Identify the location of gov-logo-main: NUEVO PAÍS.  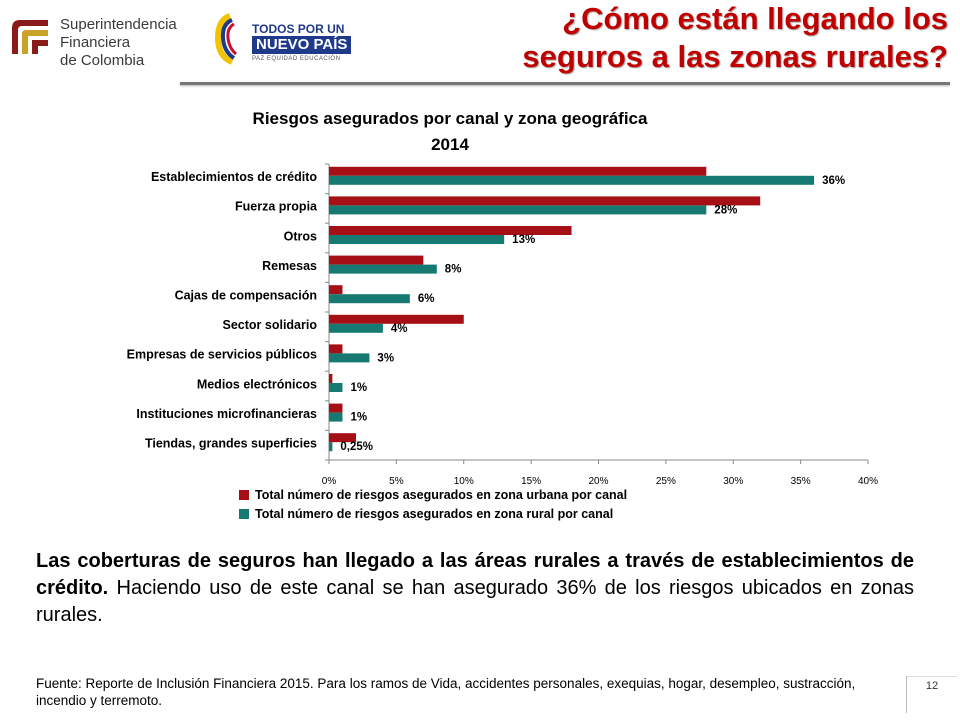
(302, 45).